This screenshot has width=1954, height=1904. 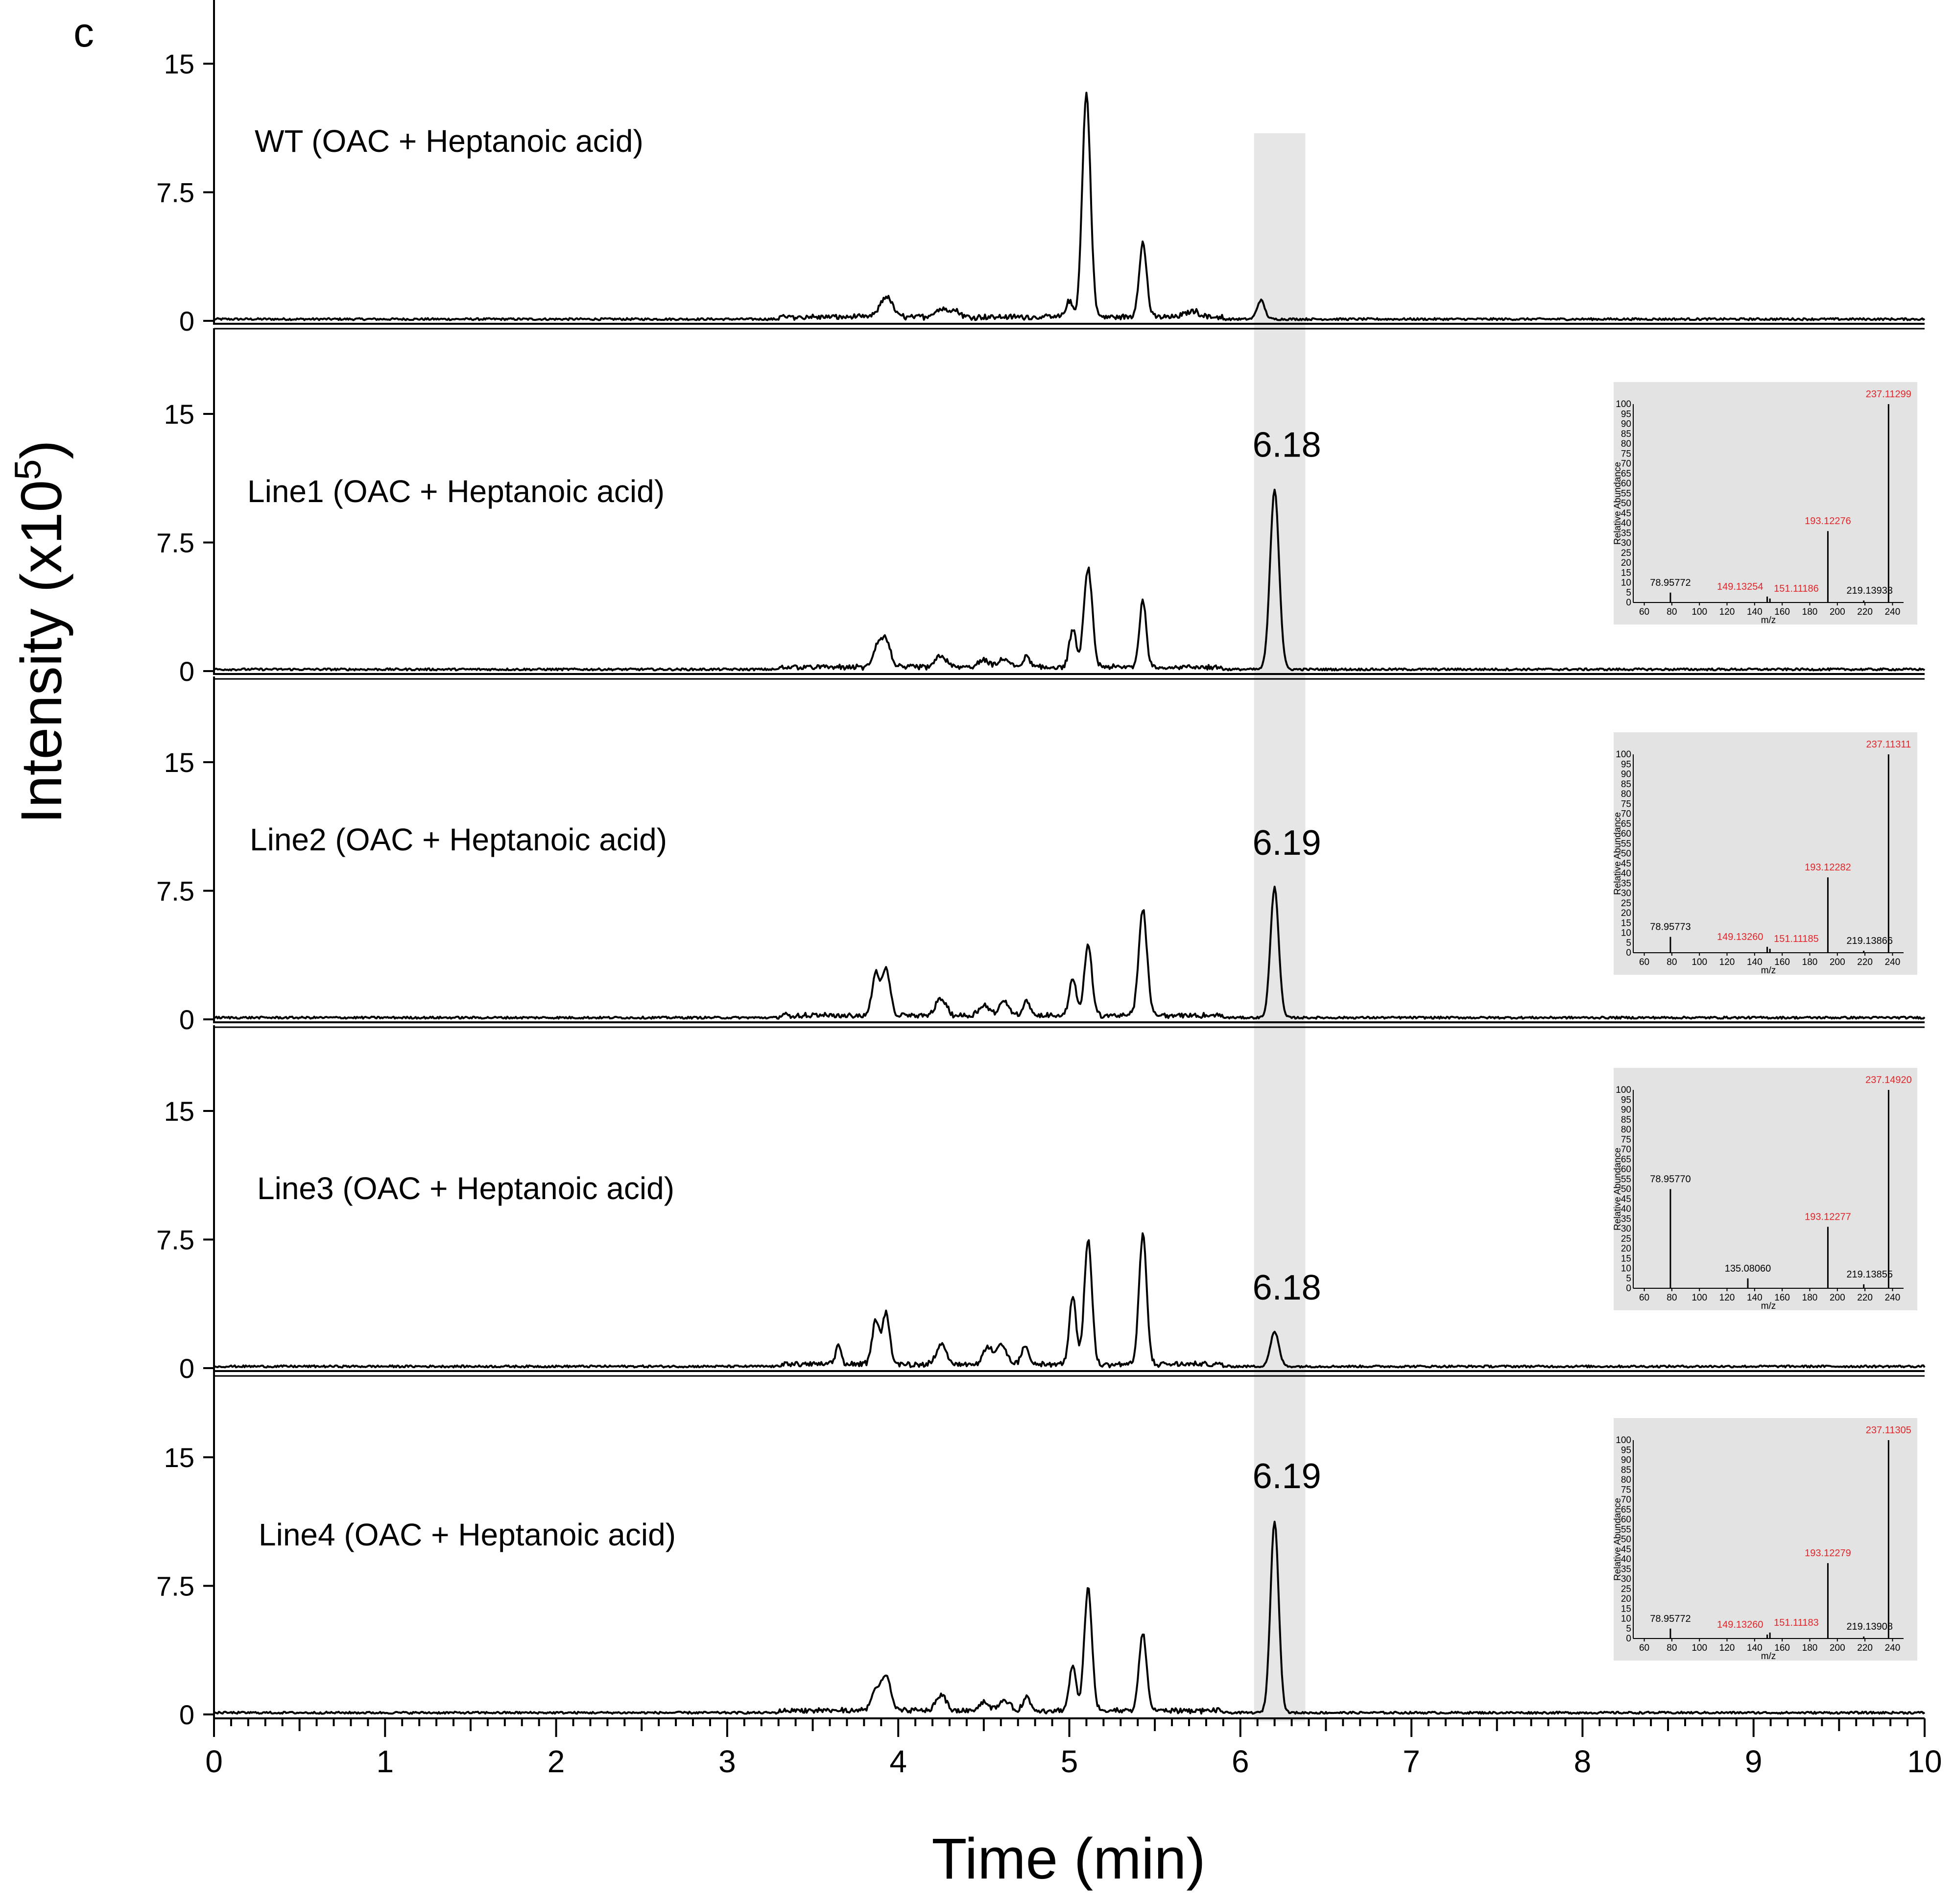 I want to click on ms-y-tick-label: 60, so click(x=1626, y=834).